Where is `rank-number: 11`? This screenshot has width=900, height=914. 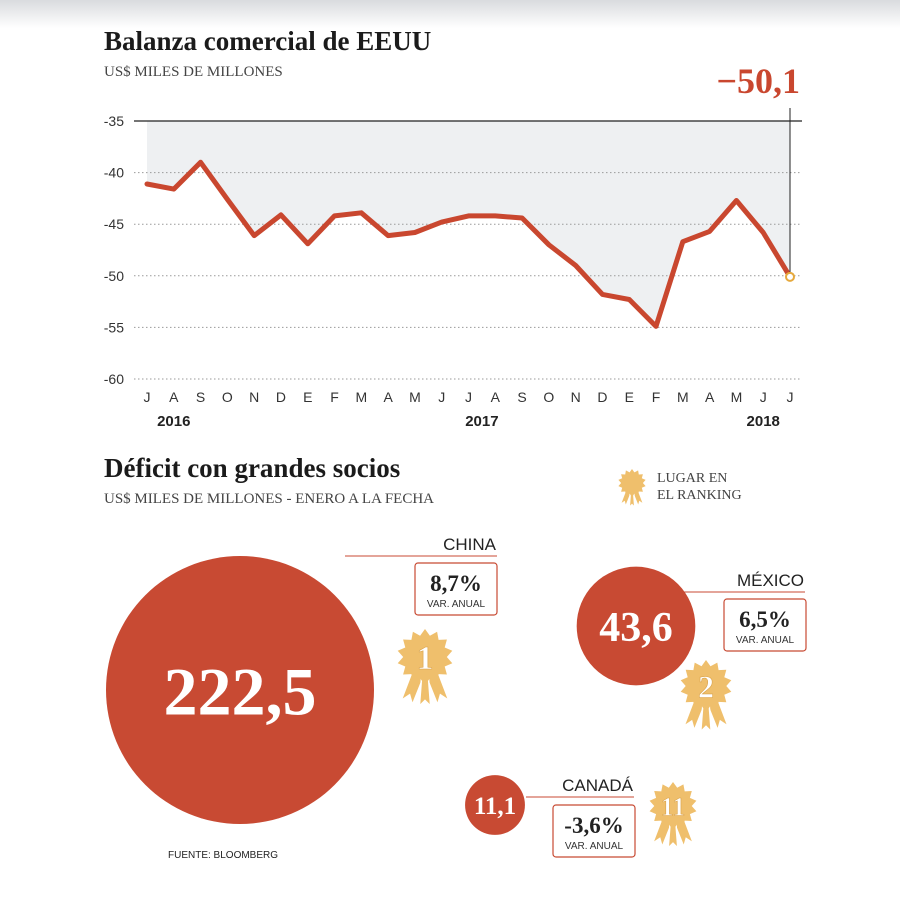
rank-number: 11 is located at coordinates (673, 806).